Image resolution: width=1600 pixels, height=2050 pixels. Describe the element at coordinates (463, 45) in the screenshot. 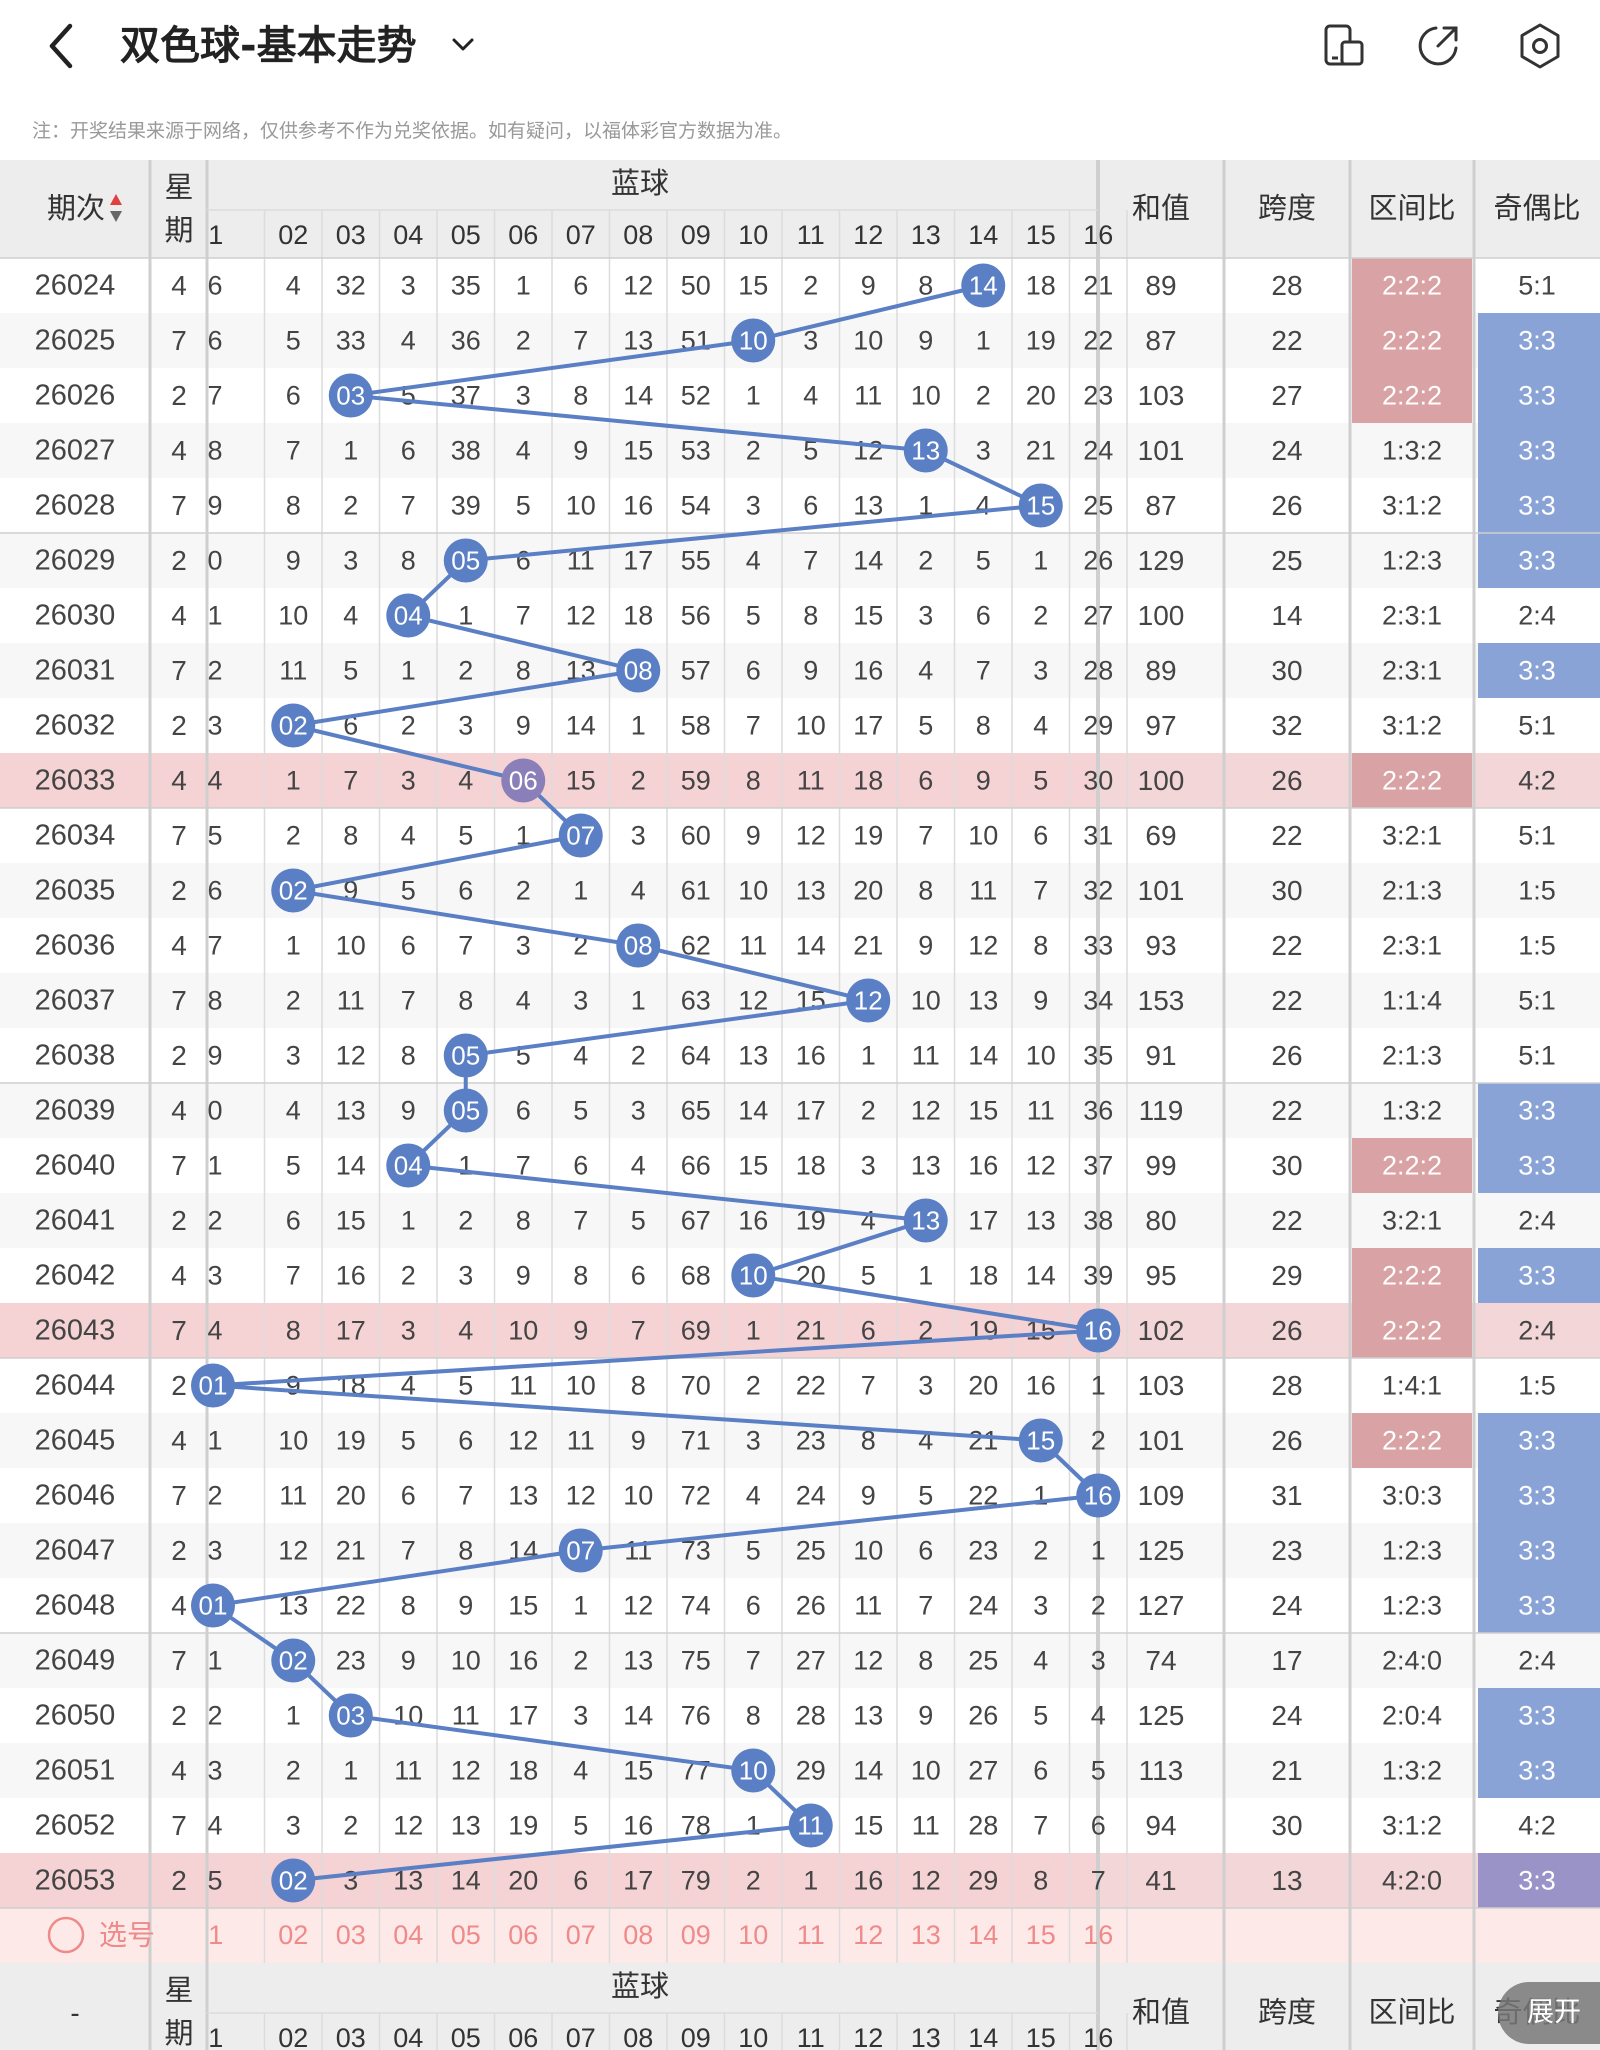

I see `chevron-down-icon` at that location.